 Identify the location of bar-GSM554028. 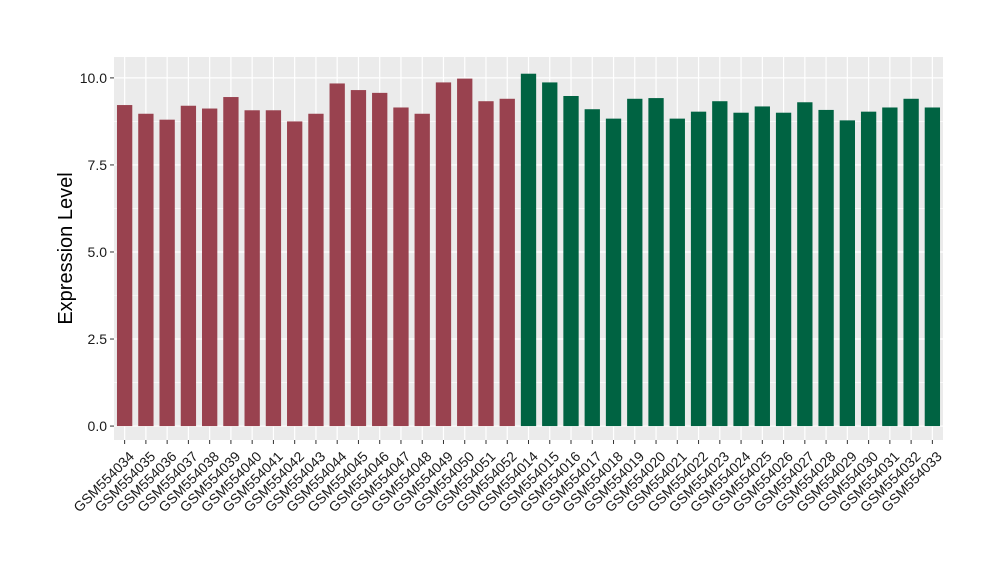
(826, 268).